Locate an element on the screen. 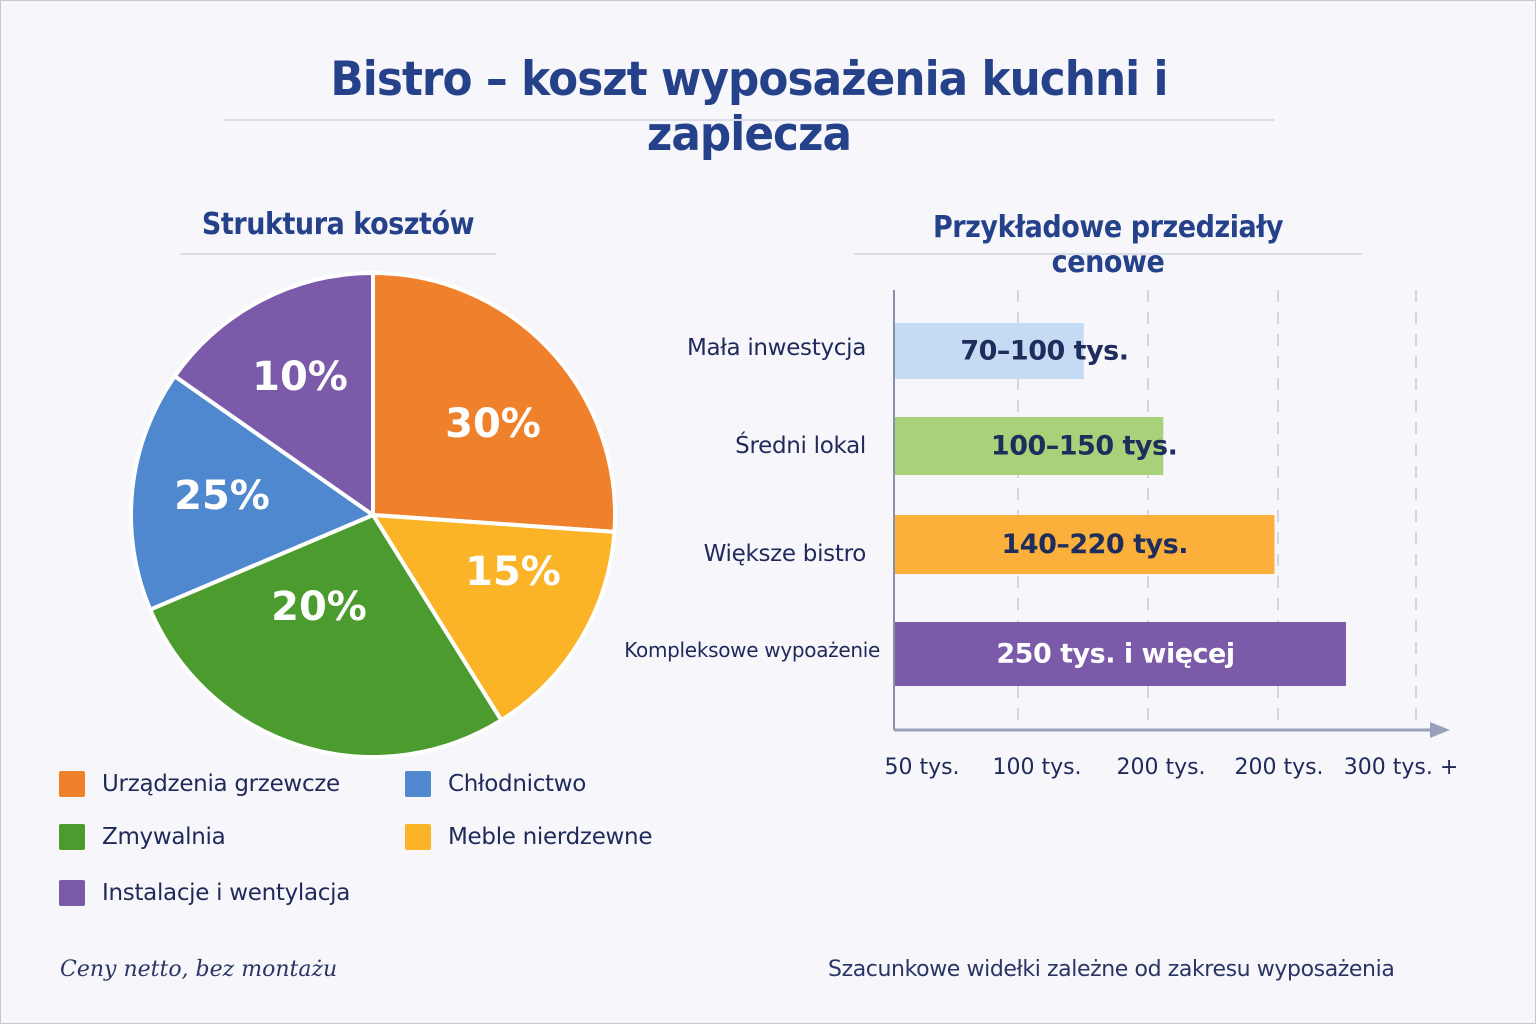 The width and height of the screenshot is (1536, 1024). bar-value-label: 140–220 tys. is located at coordinates (1095, 544).